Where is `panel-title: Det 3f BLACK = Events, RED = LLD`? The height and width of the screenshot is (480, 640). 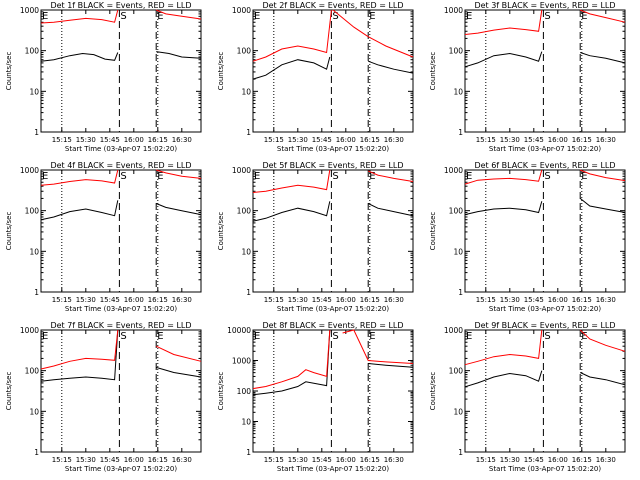
panel-title: Det 3f BLACK = Events, RED = LLD is located at coordinates (544, 5).